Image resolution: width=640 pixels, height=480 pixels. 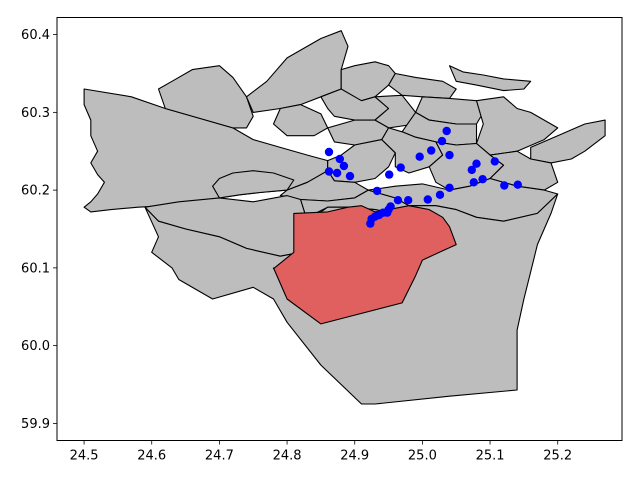 I want to click on y-tick-label: 59.9, so click(x=35, y=424).